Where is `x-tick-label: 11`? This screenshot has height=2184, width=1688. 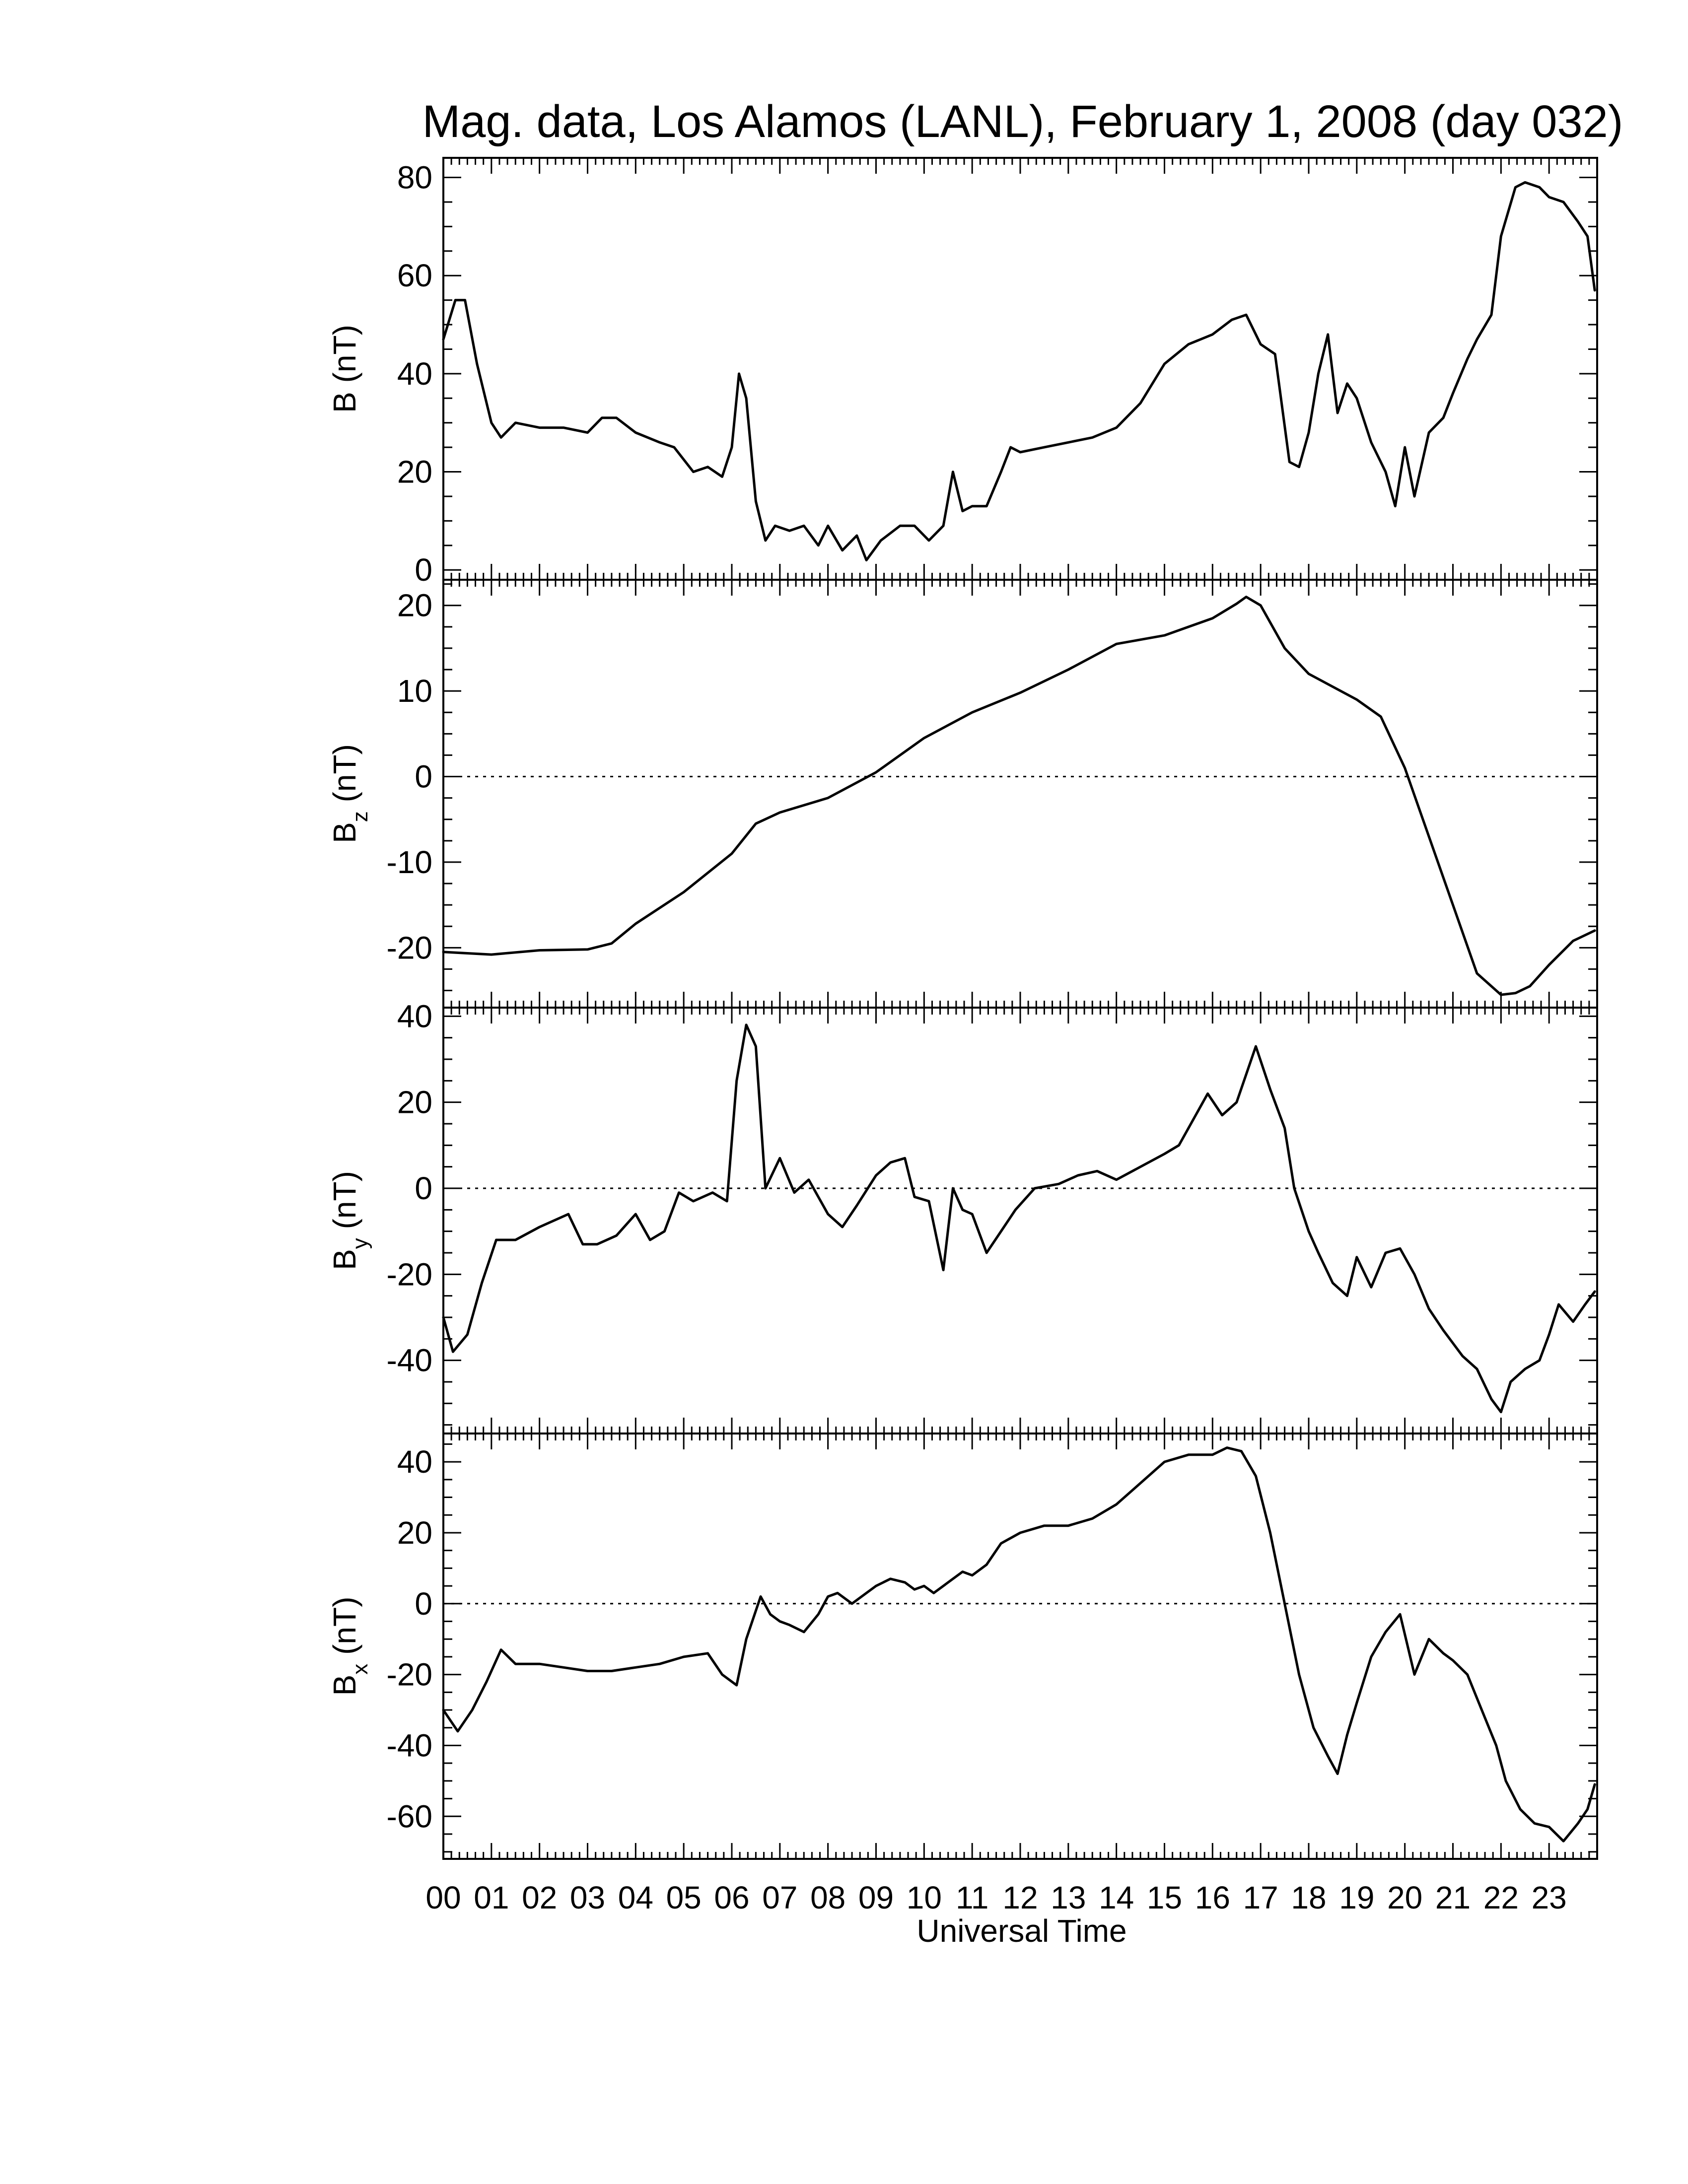
x-tick-label: 11 is located at coordinates (972, 1897).